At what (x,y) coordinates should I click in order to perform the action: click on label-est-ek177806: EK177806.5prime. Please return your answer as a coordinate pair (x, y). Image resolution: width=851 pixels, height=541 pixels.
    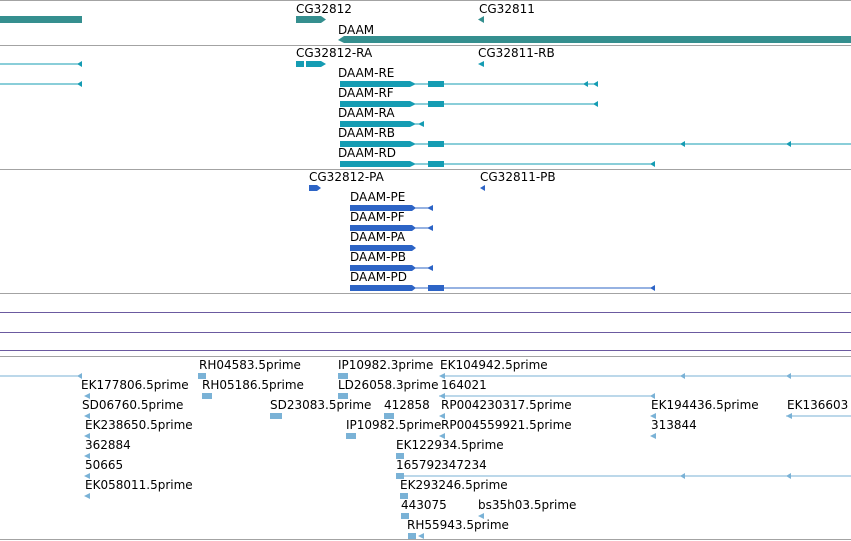
    Looking at the image, I should click on (135, 385).